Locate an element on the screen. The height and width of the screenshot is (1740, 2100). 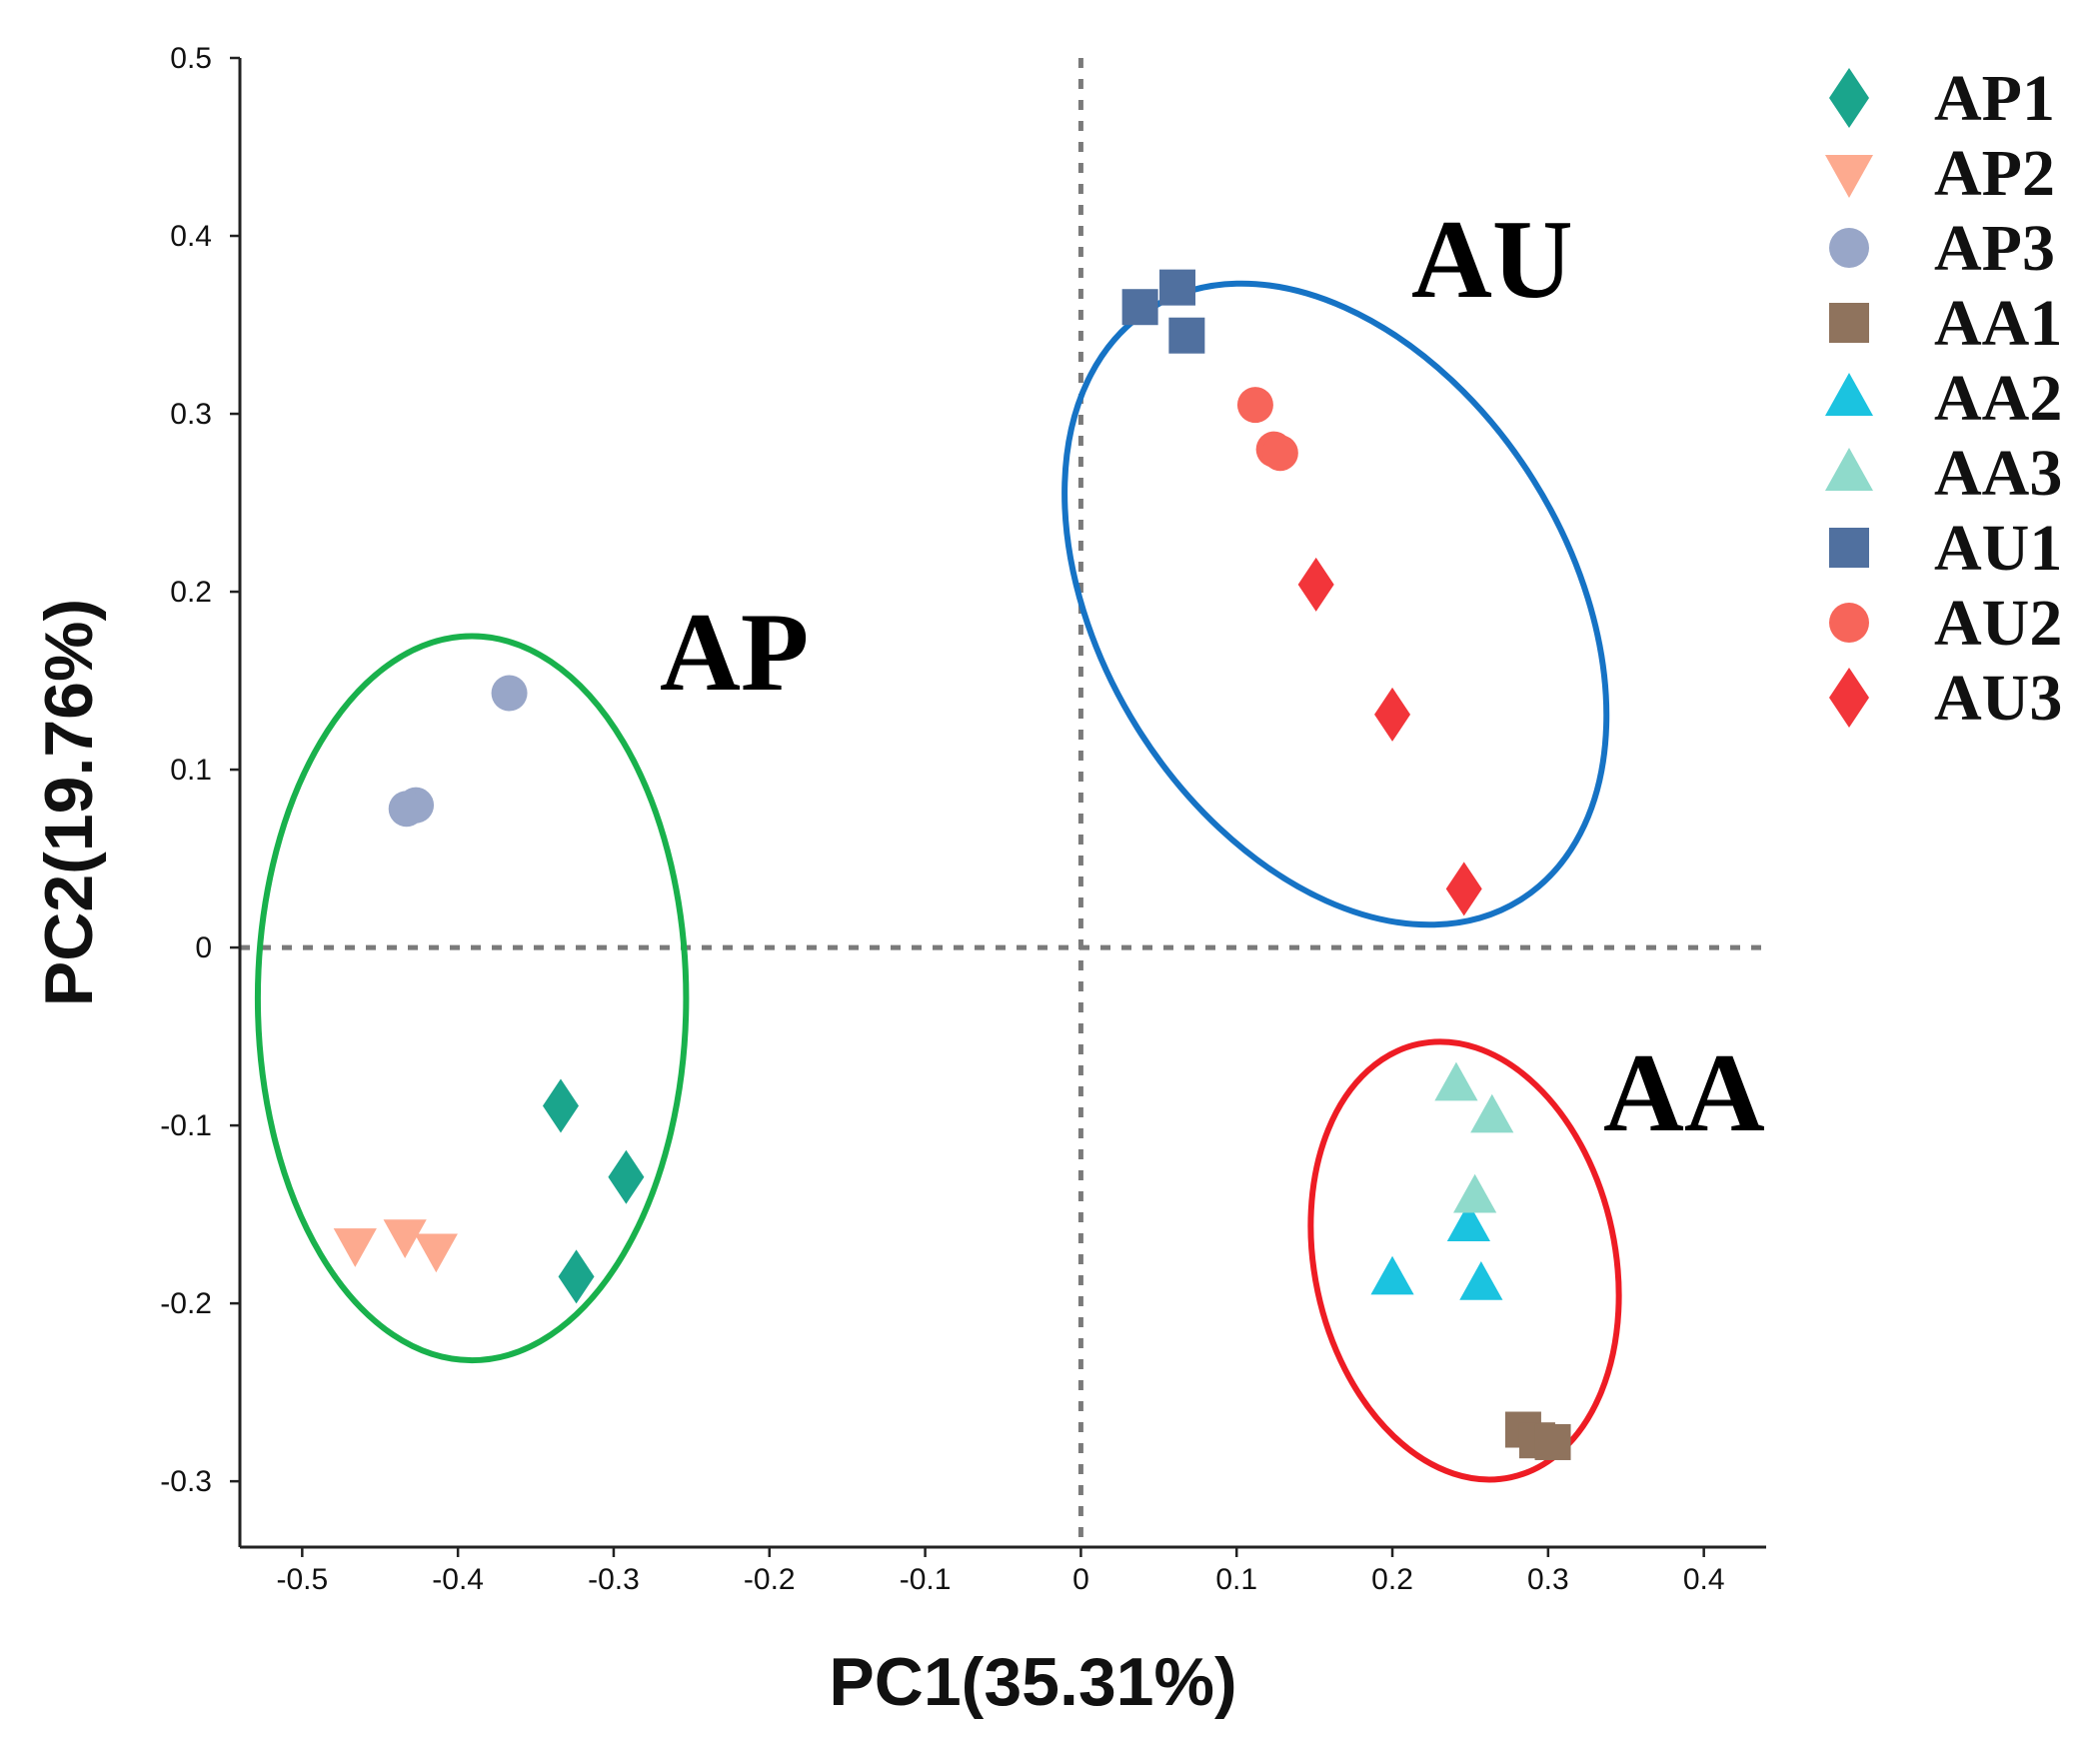
cluster-label-aa: AA is located at coordinates (1684, 1093).